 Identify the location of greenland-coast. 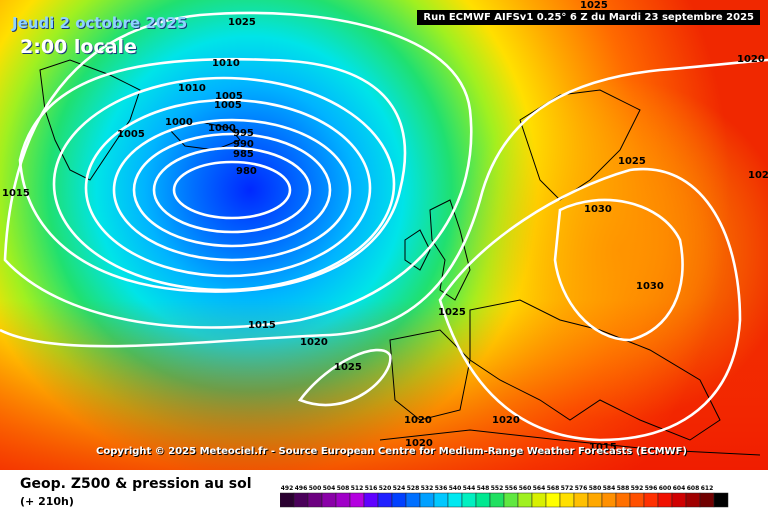
(90, 120).